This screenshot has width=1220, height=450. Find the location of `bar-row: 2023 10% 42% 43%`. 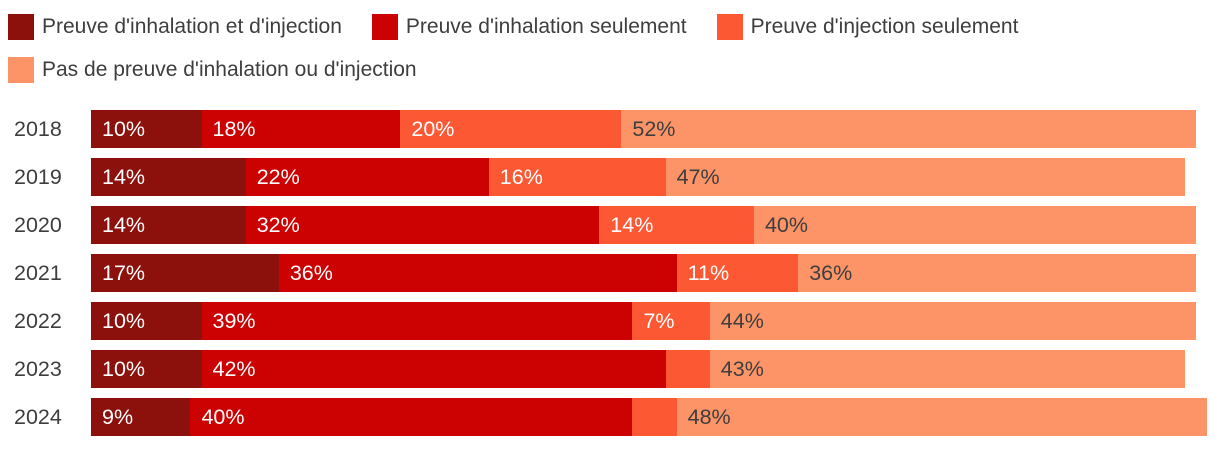

bar-row: 2023 10% 42% 43% is located at coordinates (610, 369).